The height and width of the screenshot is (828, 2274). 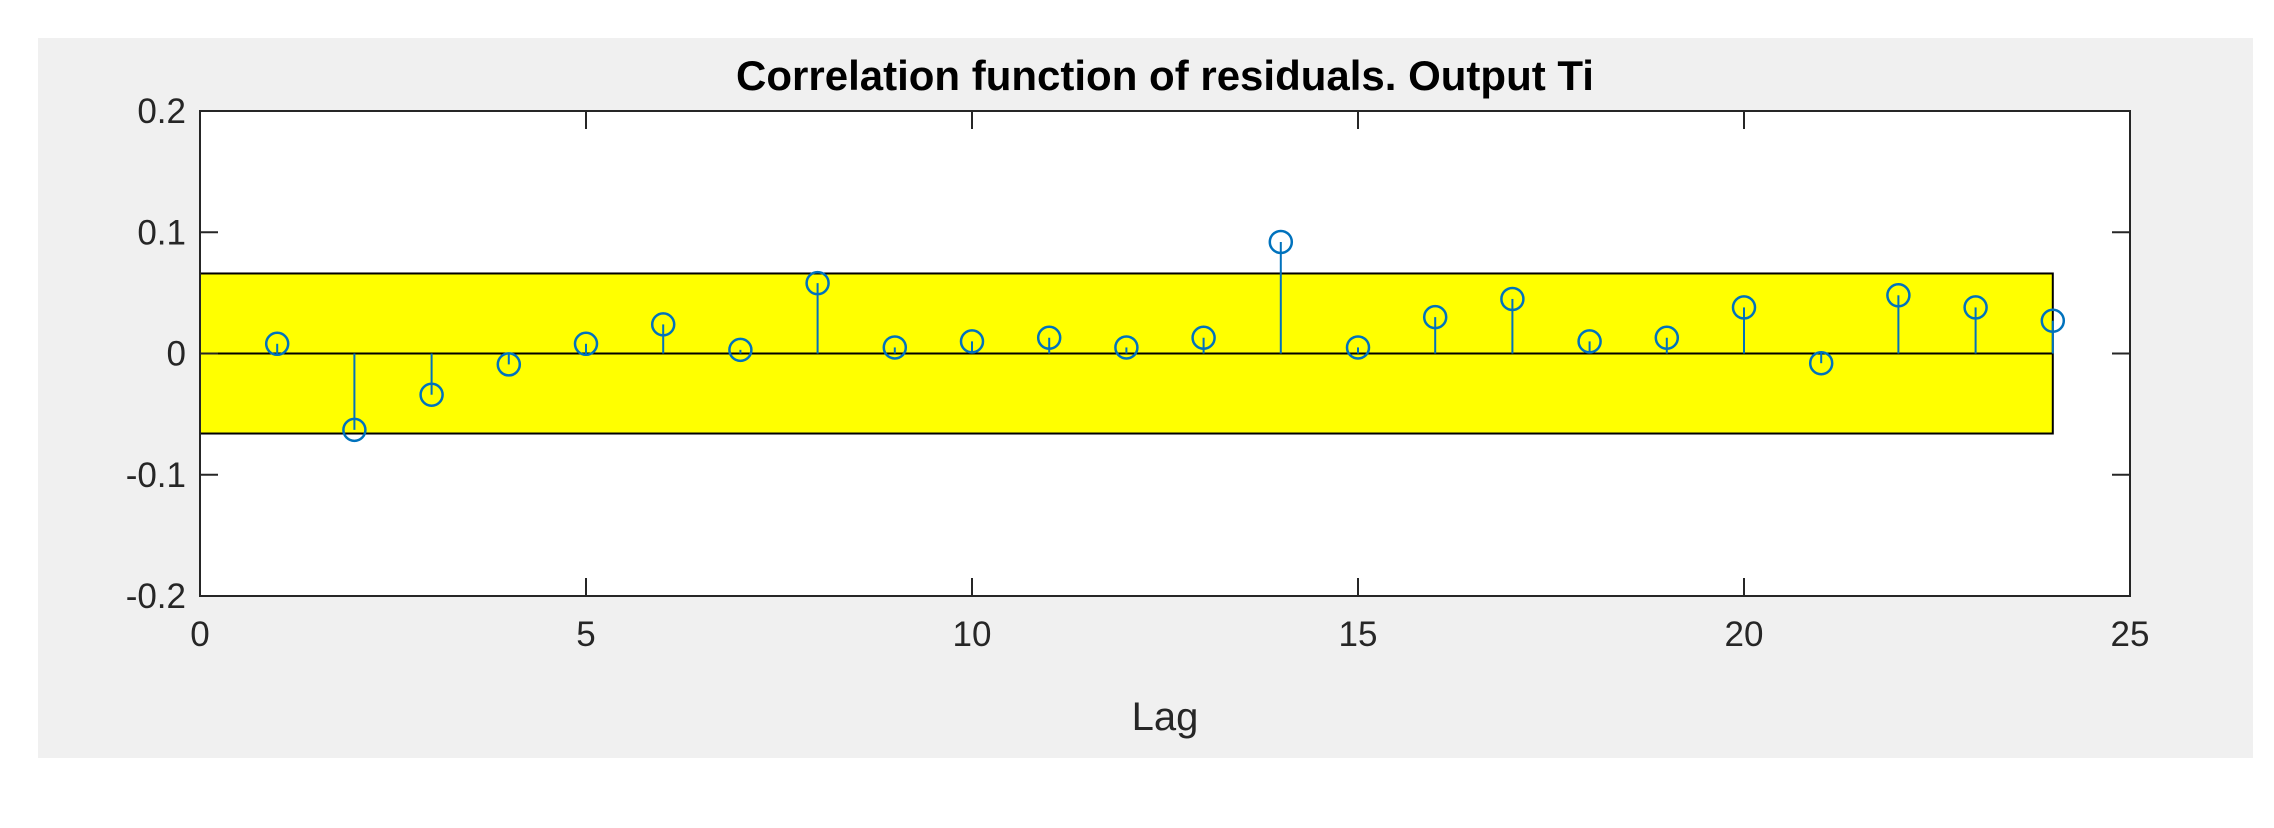 I want to click on x-tick-label: 10, so click(x=972, y=634).